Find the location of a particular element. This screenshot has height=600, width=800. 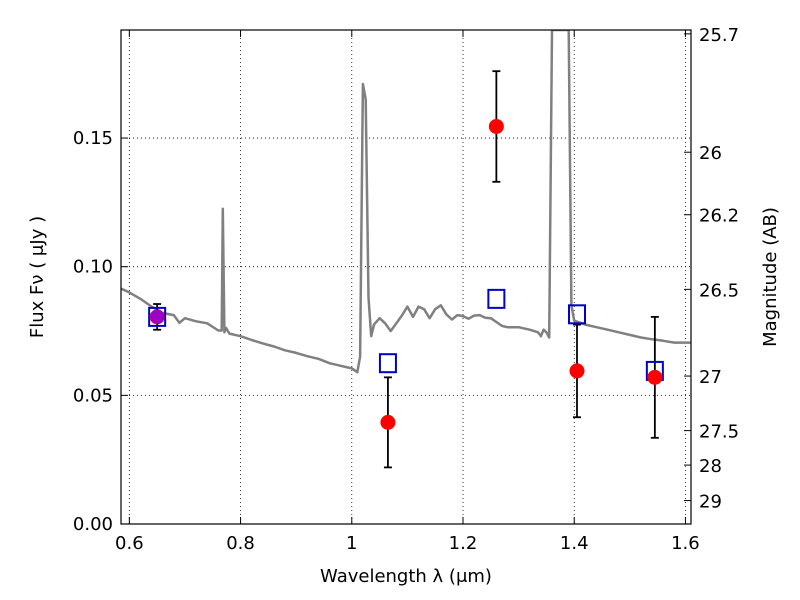

extra-point is located at coordinates (157, 316).